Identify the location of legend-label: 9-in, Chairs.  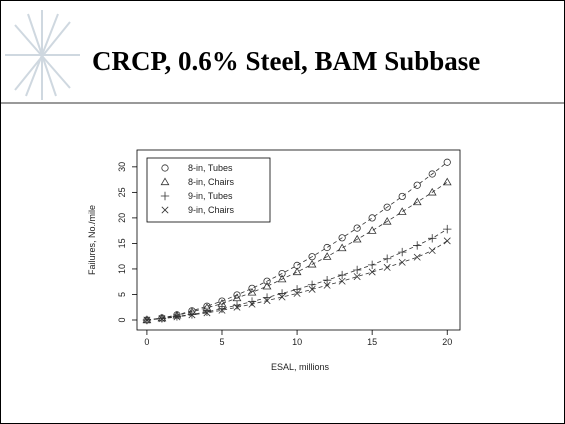
(211, 210).